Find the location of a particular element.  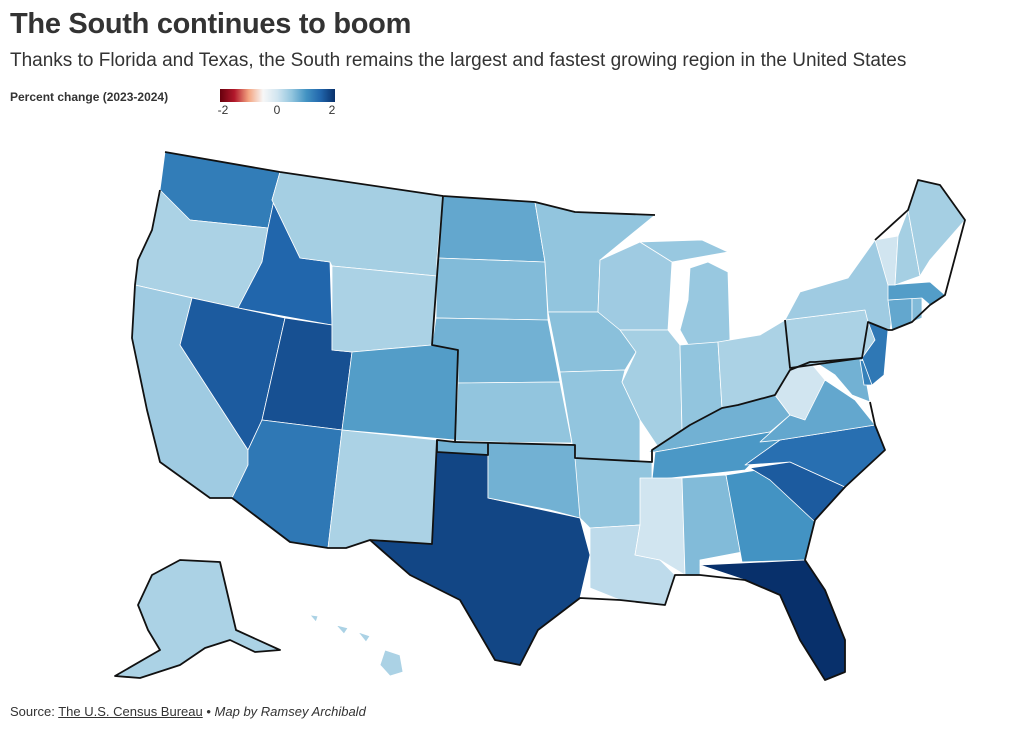

map-credit: Map by Ramsey Archibald is located at coordinates (290, 711).